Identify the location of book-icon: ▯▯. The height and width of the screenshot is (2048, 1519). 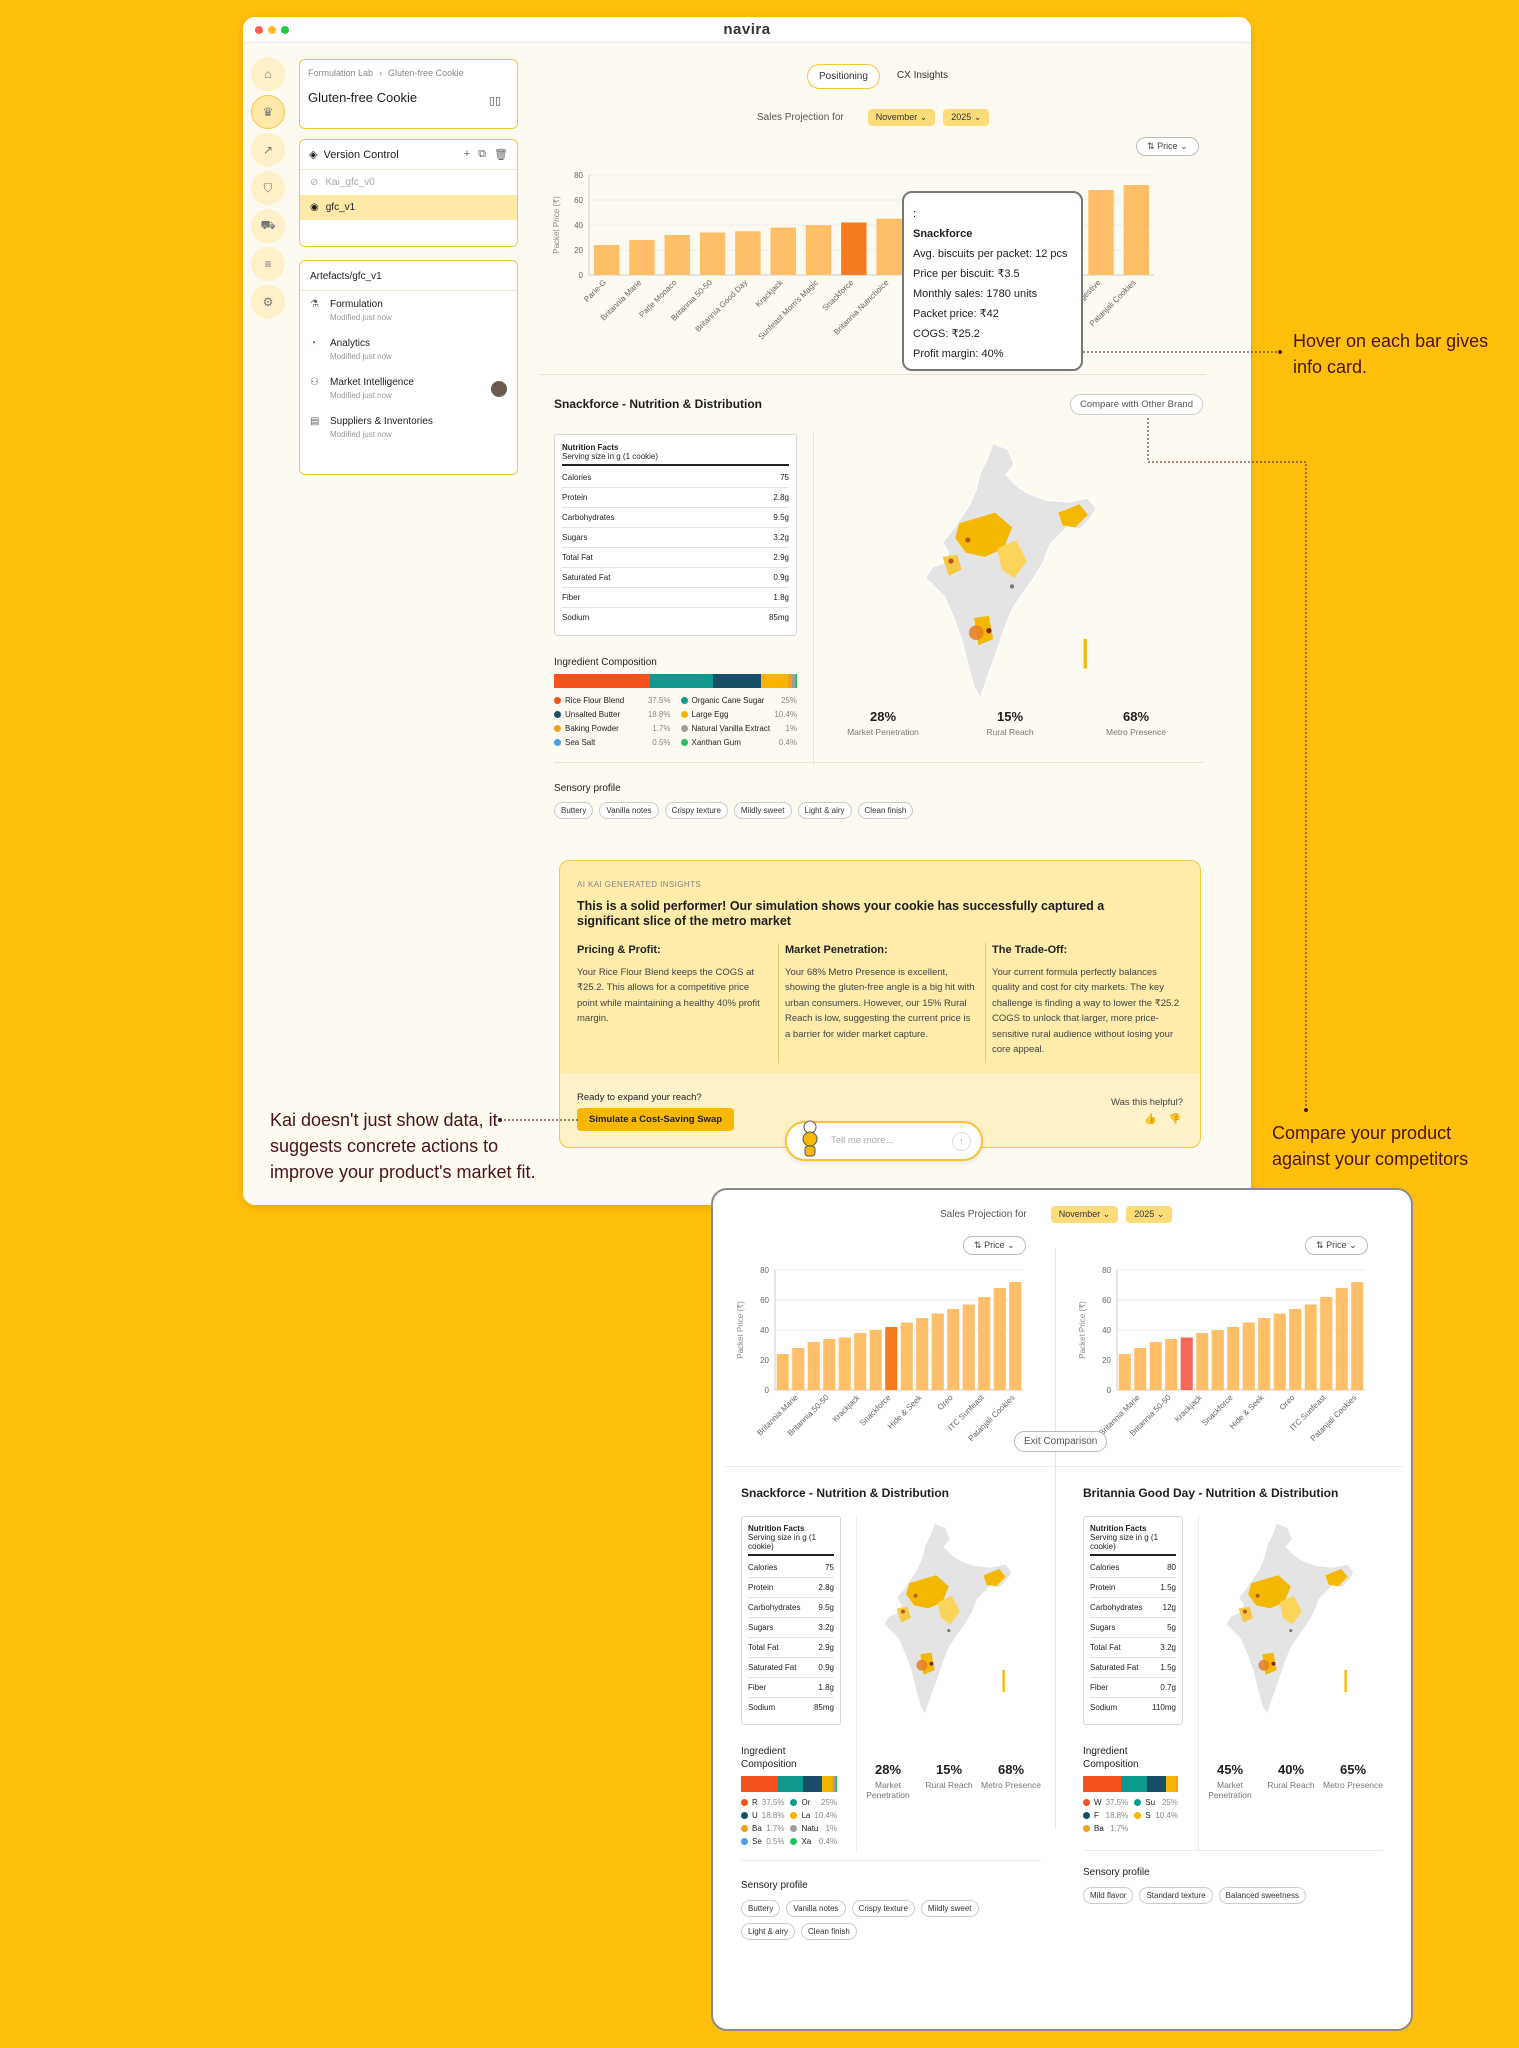
(494, 101).